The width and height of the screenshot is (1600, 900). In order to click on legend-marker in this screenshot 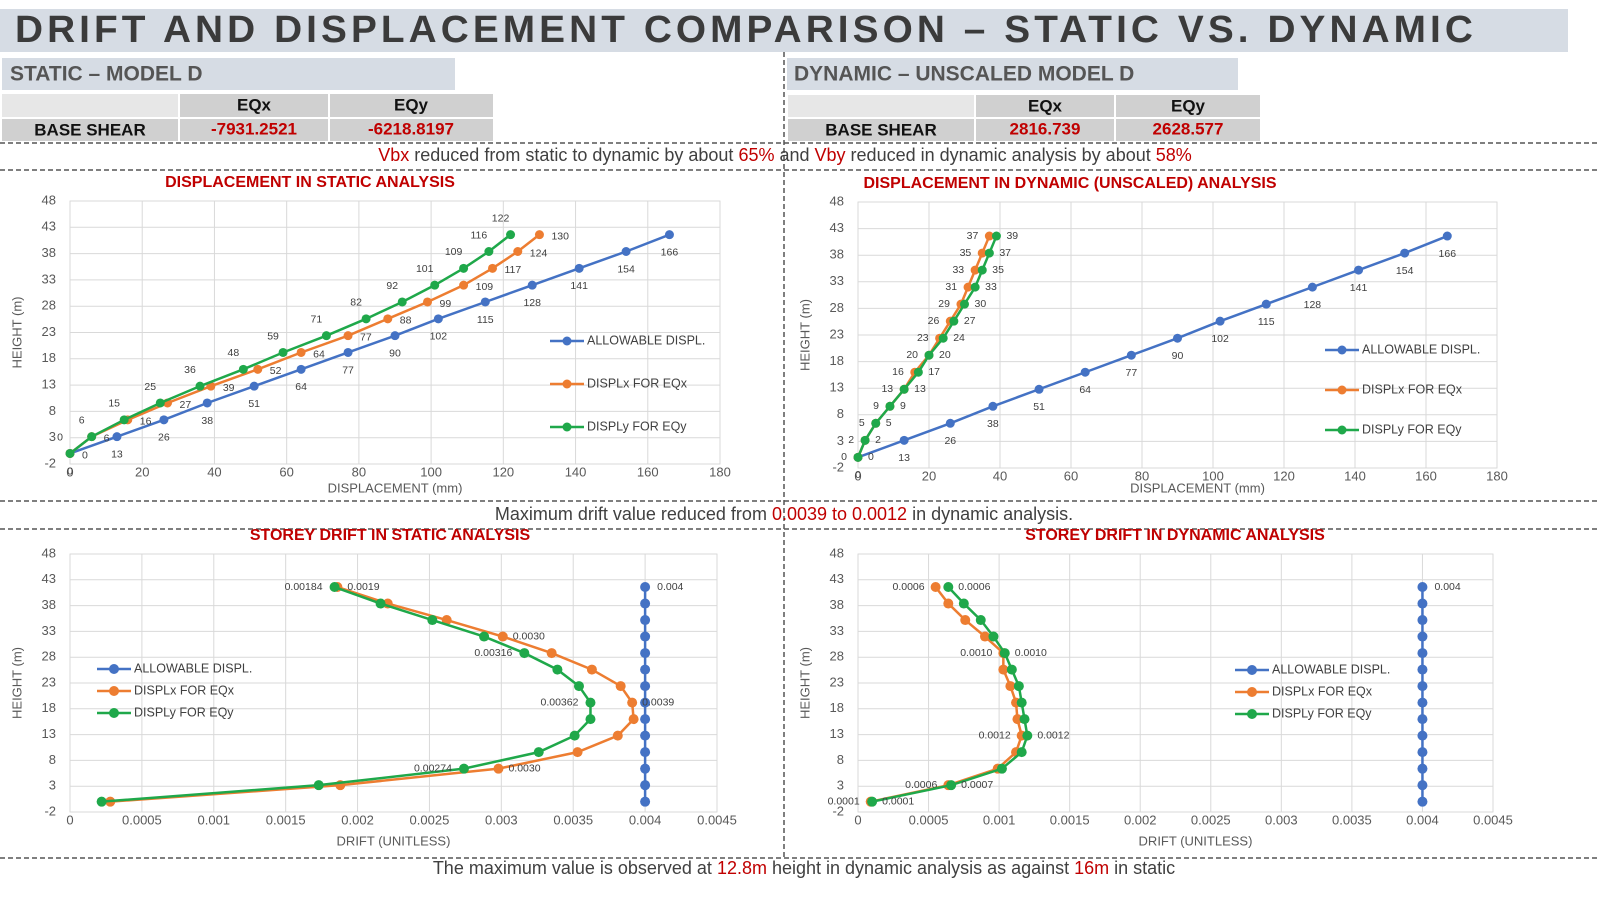, I will do `click(1252, 670)`.